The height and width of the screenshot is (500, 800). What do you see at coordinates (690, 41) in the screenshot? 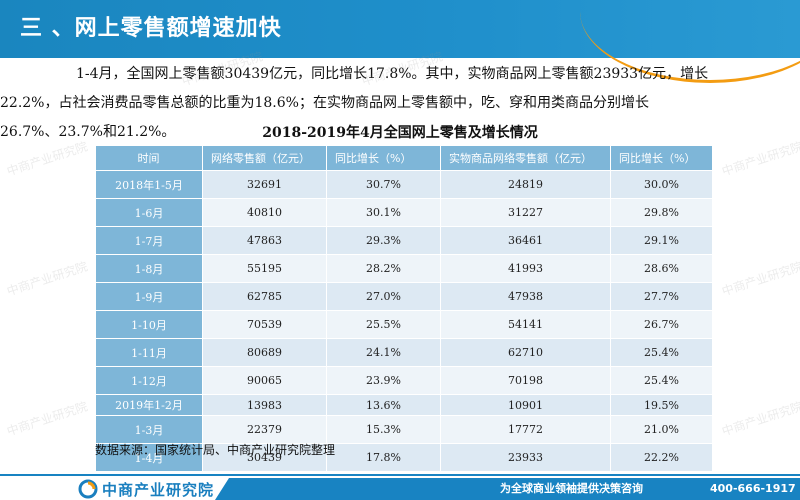
I see `banner-accent-arc` at bounding box center [690, 41].